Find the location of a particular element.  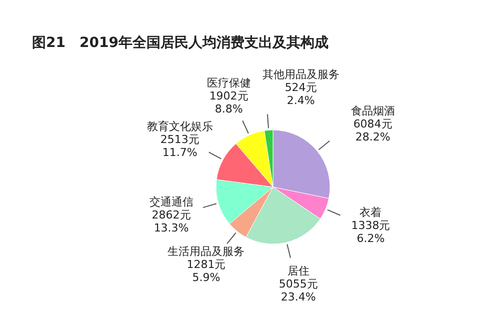

slice-label: 交通通信 is located at coordinates (171, 202).